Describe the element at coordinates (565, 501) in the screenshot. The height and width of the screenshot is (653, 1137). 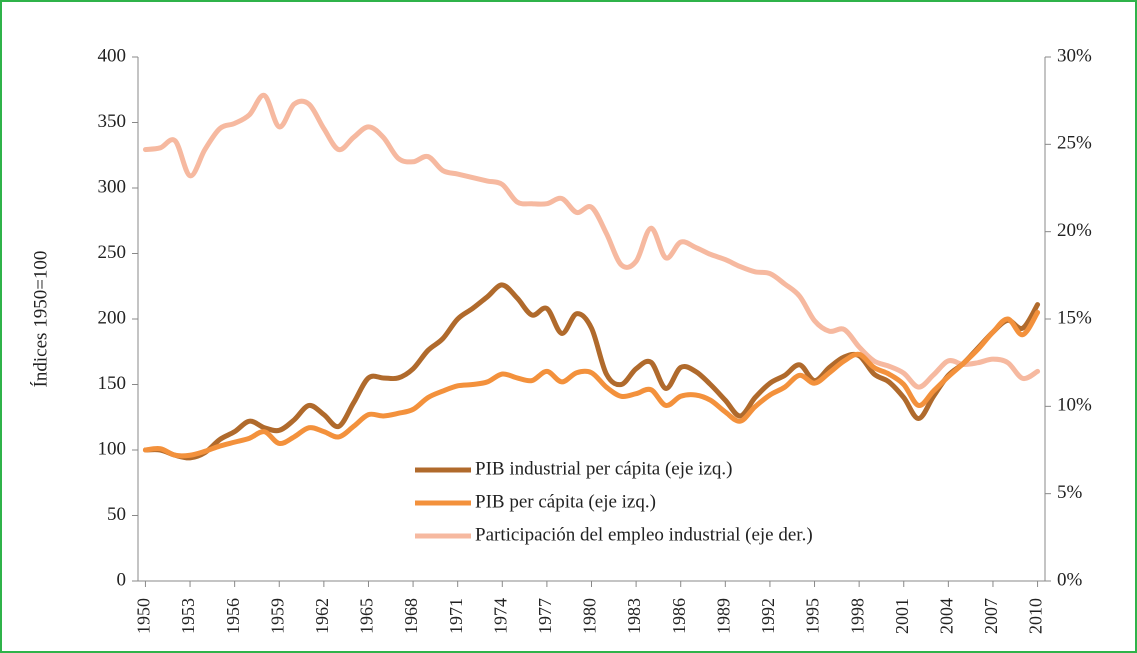
I see `legend-label: PIB per cápita (eje izq.)` at that location.